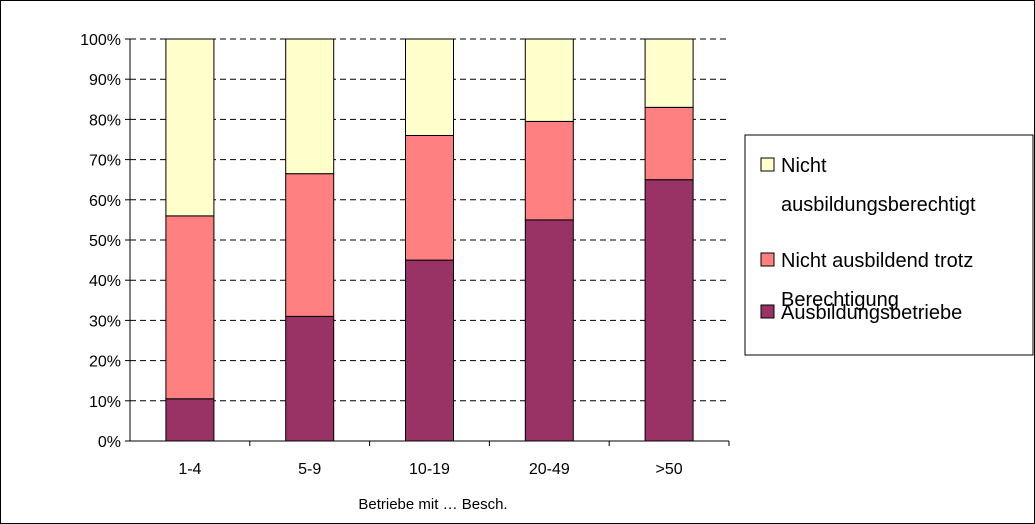  What do you see at coordinates (871, 313) in the screenshot?
I see `legend-label: Ausbildungsbetriebe` at bounding box center [871, 313].